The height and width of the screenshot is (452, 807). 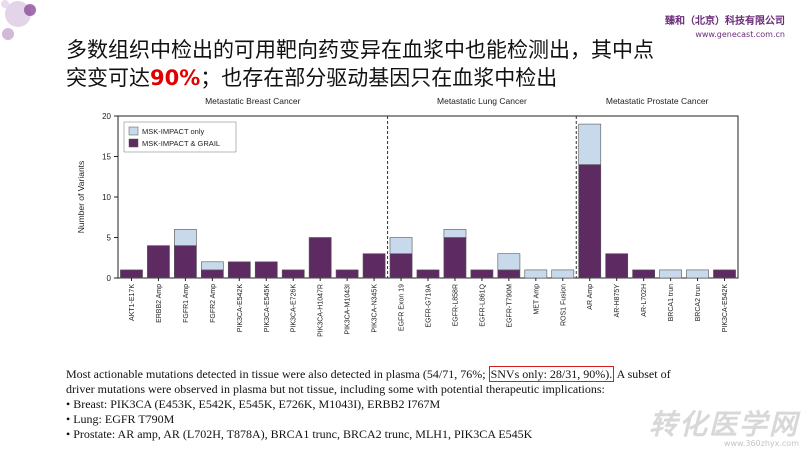 I want to click on x-tick-label: FGFR1 Amp, so click(x=186, y=303).